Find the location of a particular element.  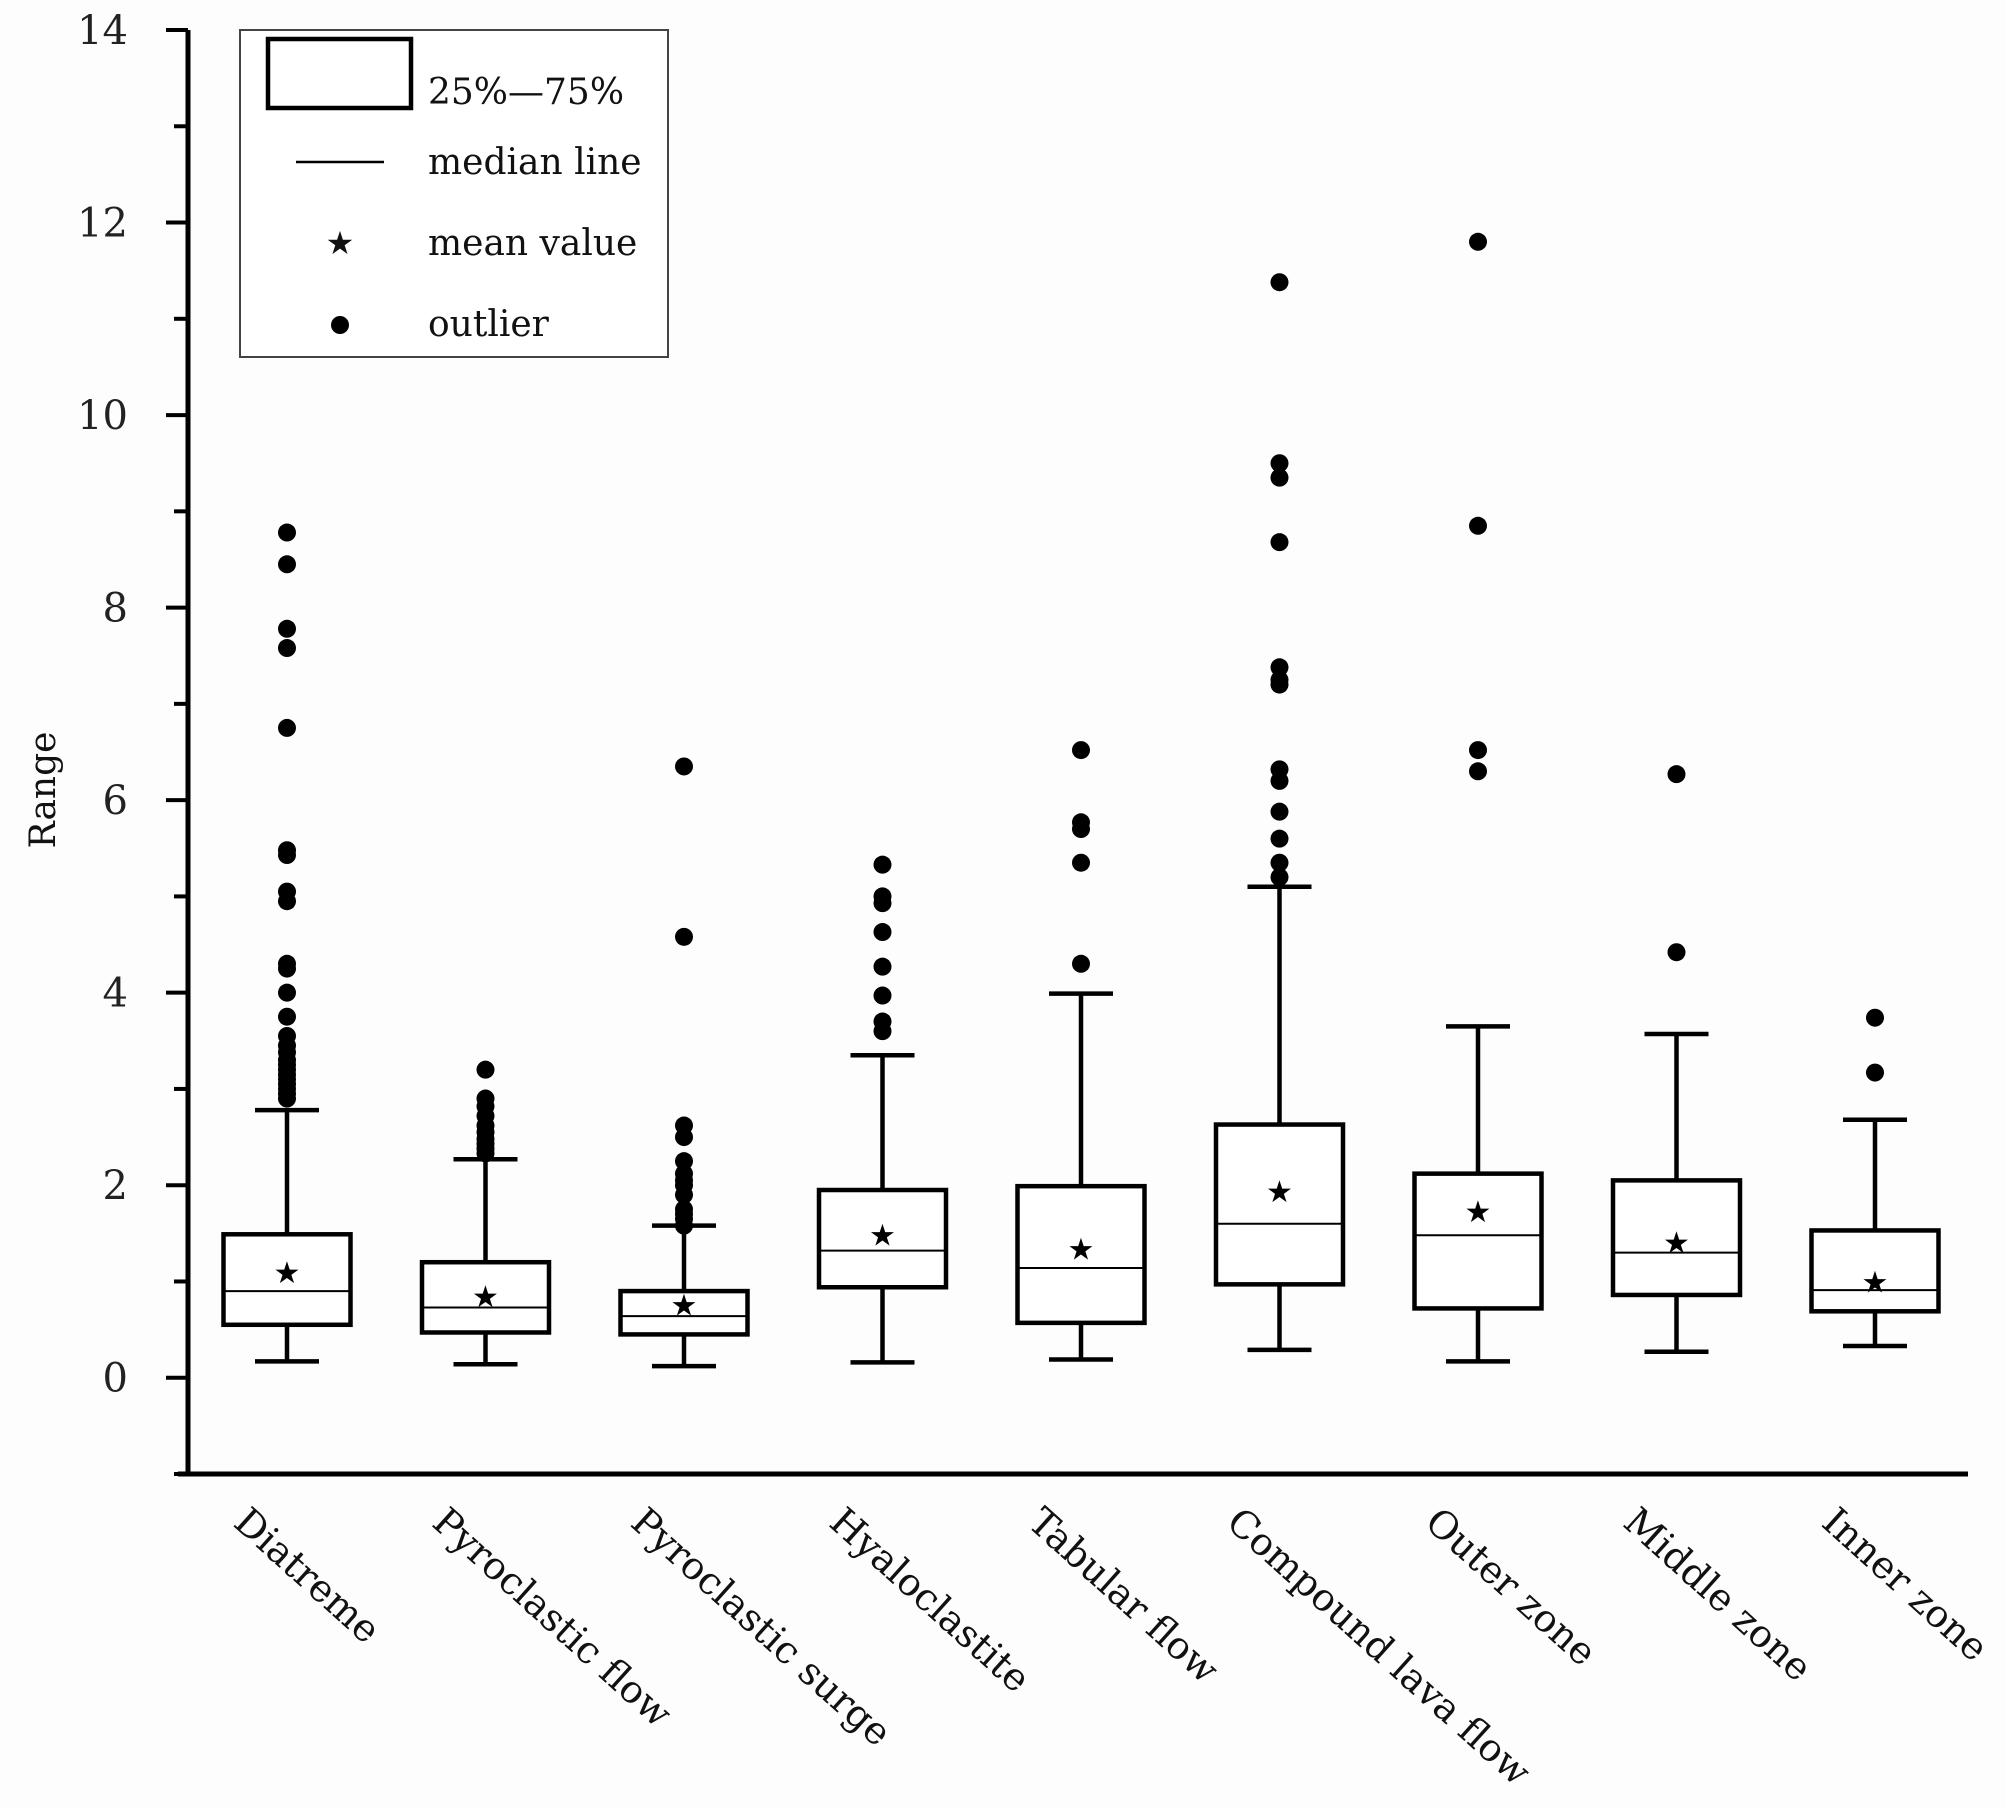

legend-label-outlier: outlier is located at coordinates (489, 324).